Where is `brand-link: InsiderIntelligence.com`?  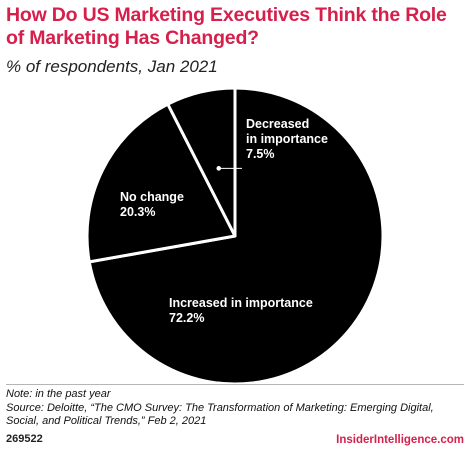
brand-link: InsiderIntelligence.com is located at coordinates (400, 440).